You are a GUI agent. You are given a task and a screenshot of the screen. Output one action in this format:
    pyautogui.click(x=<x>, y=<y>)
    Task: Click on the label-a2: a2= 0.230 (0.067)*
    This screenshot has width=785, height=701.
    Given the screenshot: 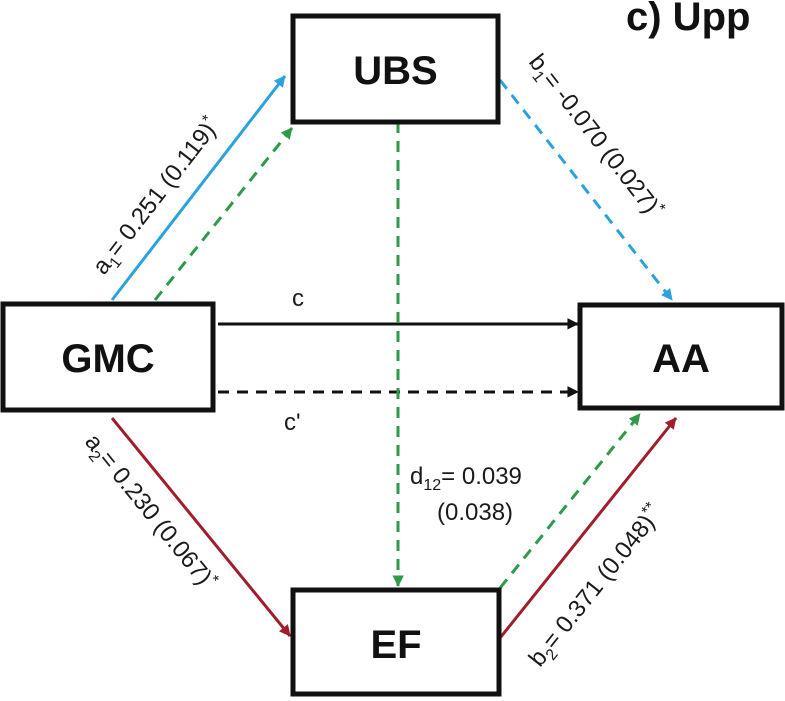 What is the action you would take?
    pyautogui.click(x=149, y=512)
    